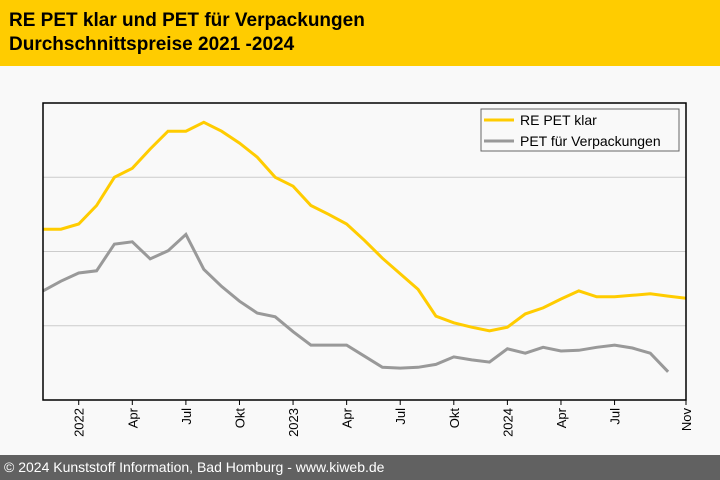 Image resolution: width=720 pixels, height=480 pixels. What do you see at coordinates (293, 422) in the screenshot?
I see `x-tick-label: 2023` at bounding box center [293, 422].